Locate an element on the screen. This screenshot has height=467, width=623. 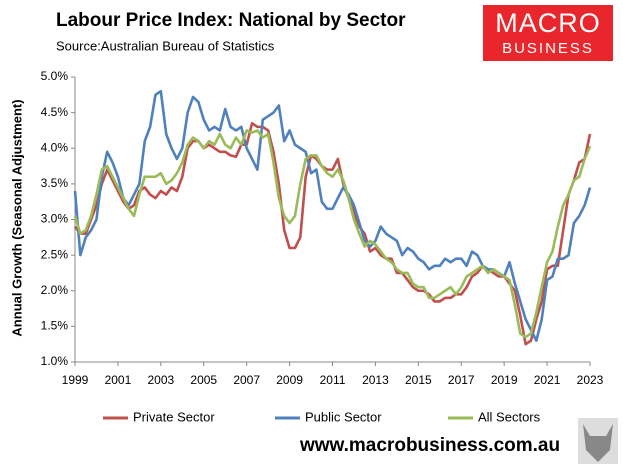
x-tick-label: 2007 is located at coordinates (246, 380).